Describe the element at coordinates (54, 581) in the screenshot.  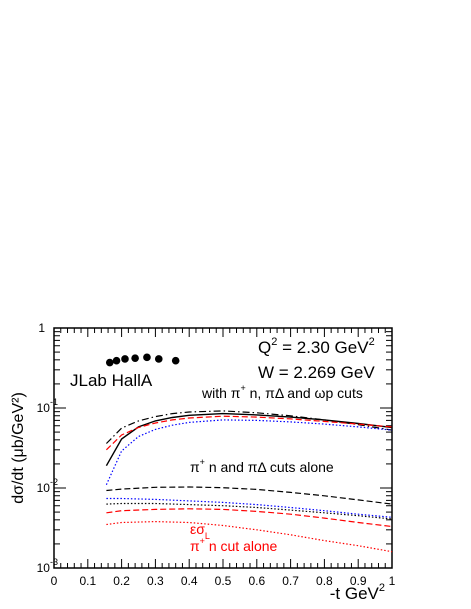
I see `x-tick-label: 0` at that location.